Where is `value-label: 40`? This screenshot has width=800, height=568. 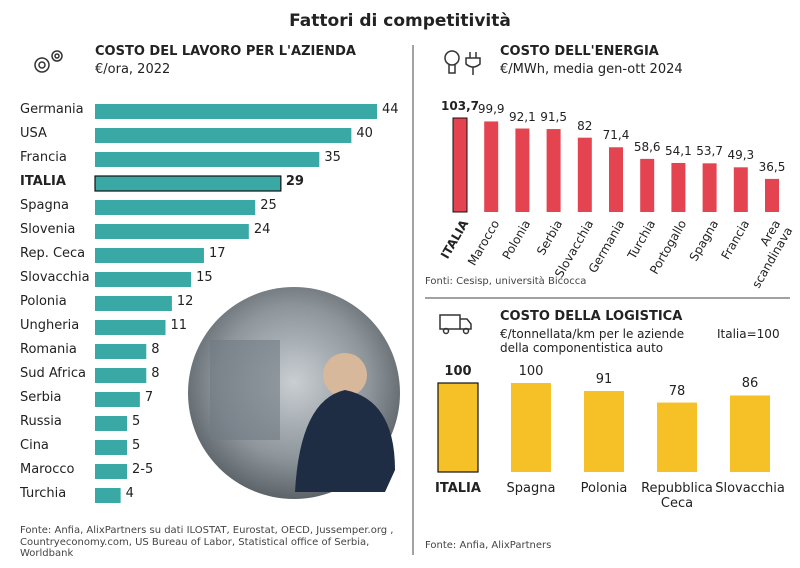 value-label: 40 is located at coordinates (364, 133).